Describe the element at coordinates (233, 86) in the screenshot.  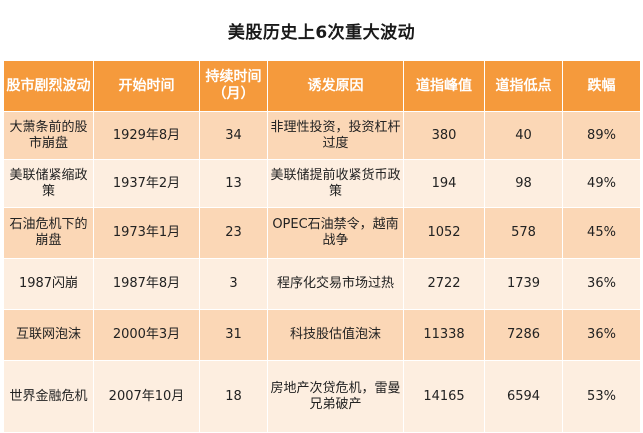
I see `header-duration: 持续时间（月）` at that location.